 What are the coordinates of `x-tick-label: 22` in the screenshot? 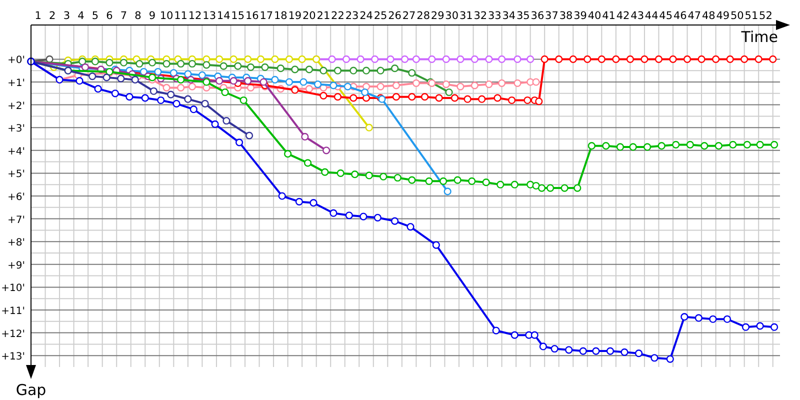 It's located at (337, 16).